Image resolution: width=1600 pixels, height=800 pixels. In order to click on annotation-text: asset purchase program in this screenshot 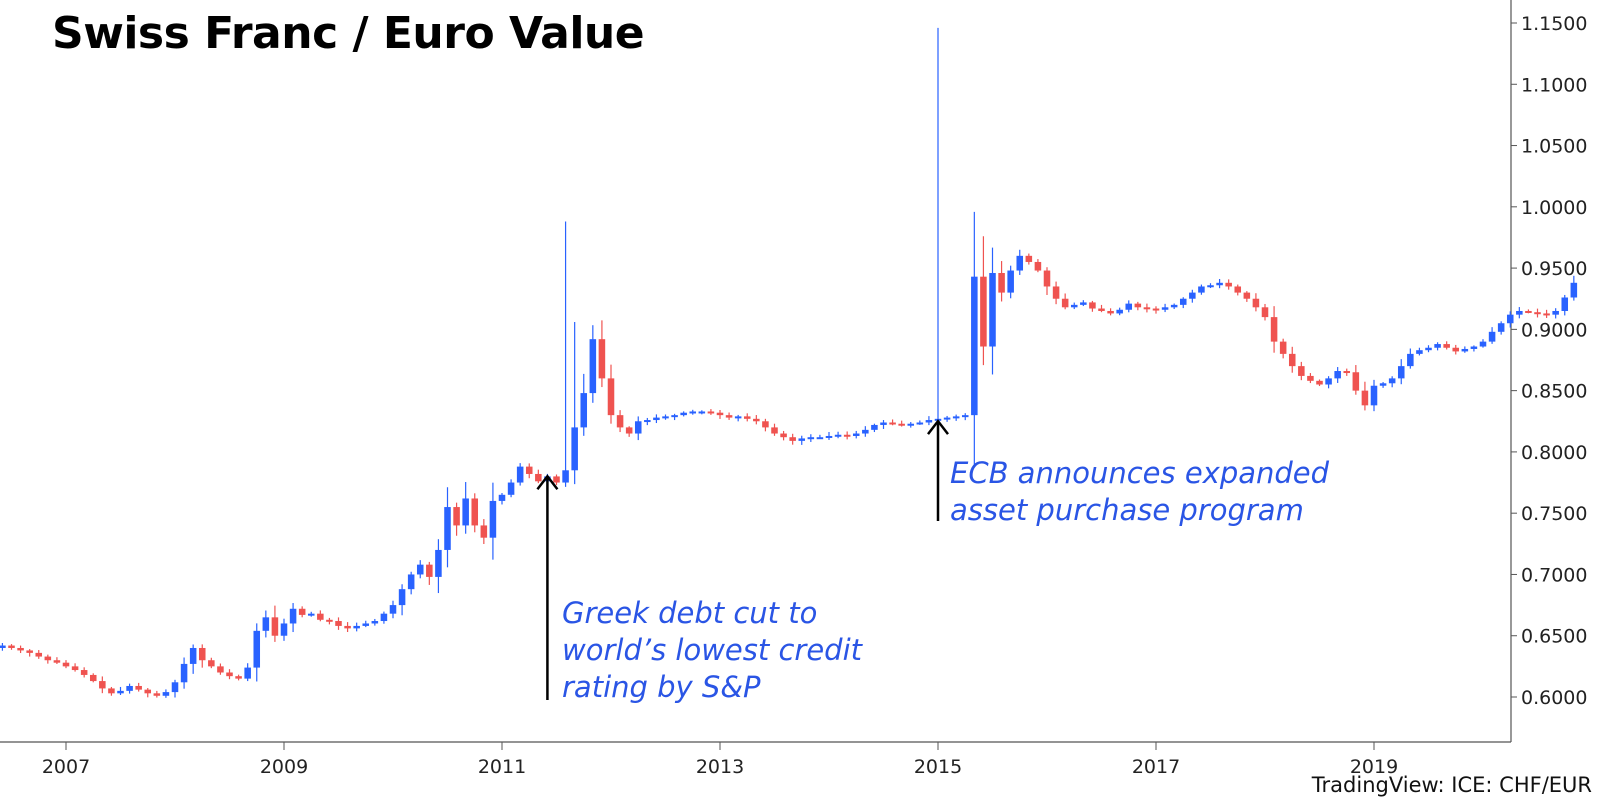, I will do `click(1127, 510)`.